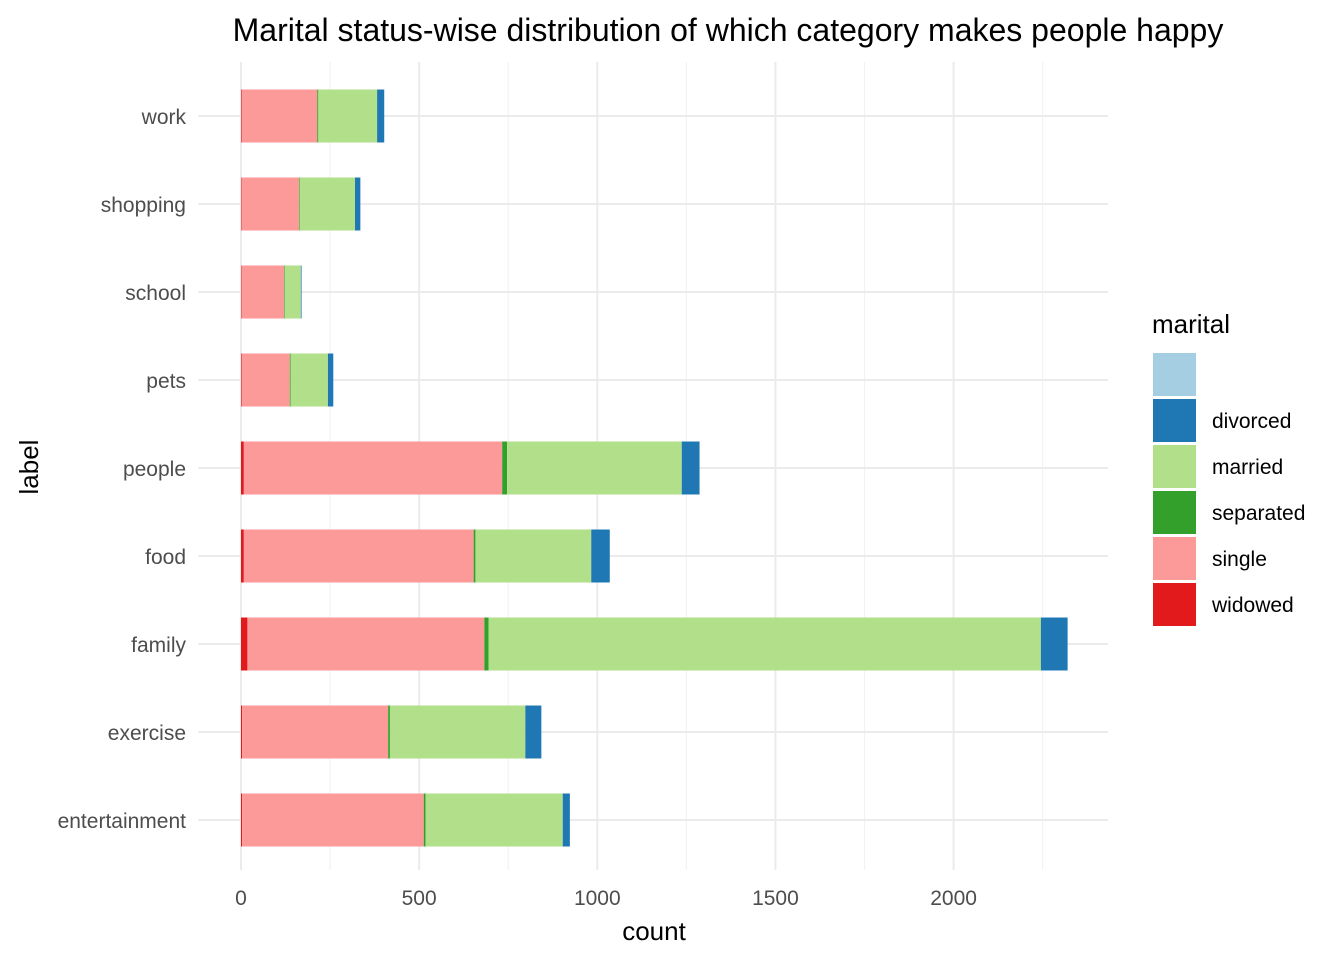  I want to click on y-tick-label: people, so click(154, 469).